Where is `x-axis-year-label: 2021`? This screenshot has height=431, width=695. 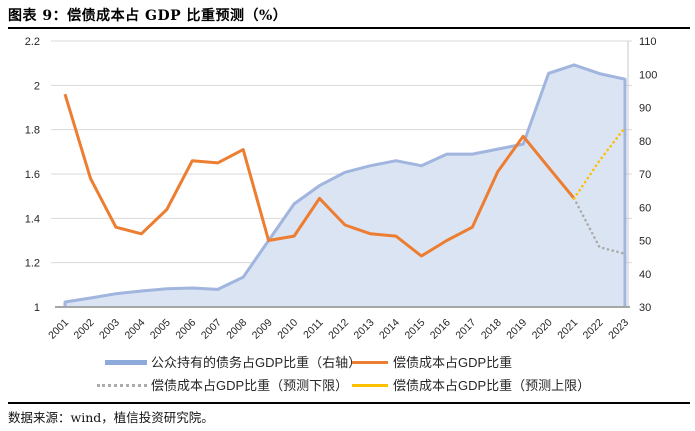 x-axis-year-label: 2021 is located at coordinates (567, 329).